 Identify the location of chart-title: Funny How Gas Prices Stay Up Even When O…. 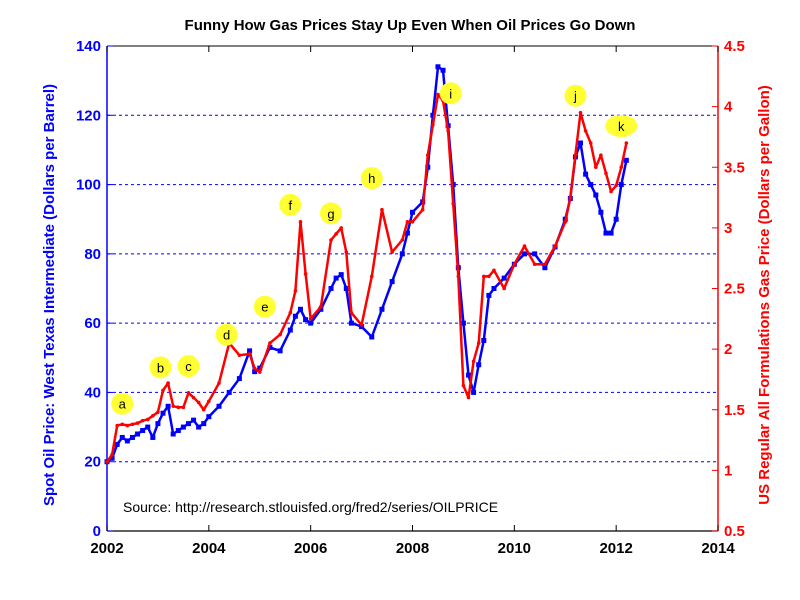
(410, 25).